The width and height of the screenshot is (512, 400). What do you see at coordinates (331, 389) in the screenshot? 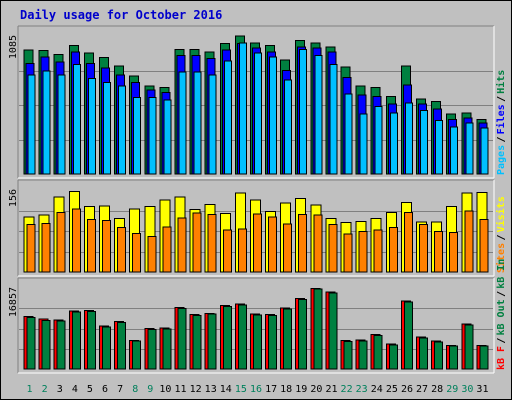
I see `day-label-21: 21` at bounding box center [331, 389].